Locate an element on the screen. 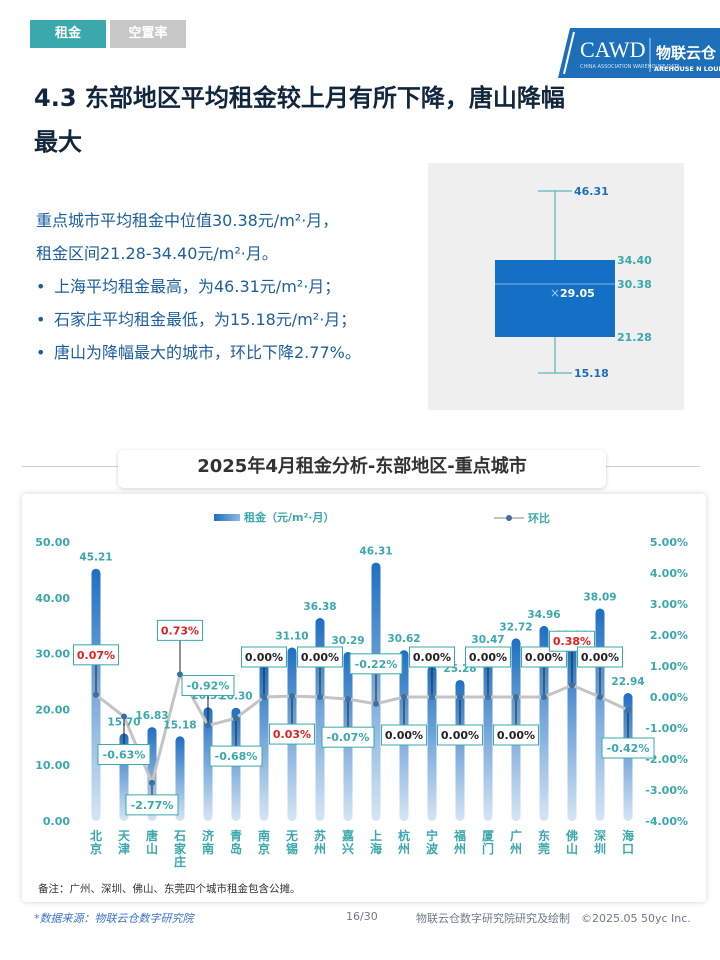 This screenshot has height=960, width=720. x-axis-city-label: 济南 is located at coordinates (208, 842).